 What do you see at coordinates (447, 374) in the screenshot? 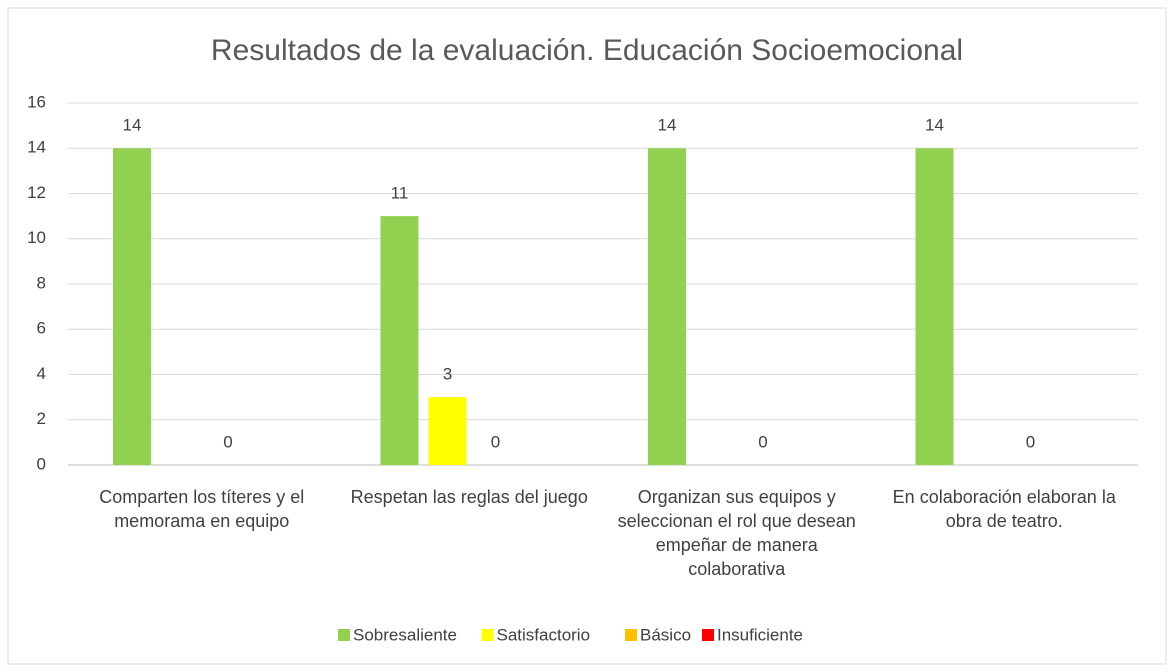
I see `data-label: 3` at bounding box center [447, 374].